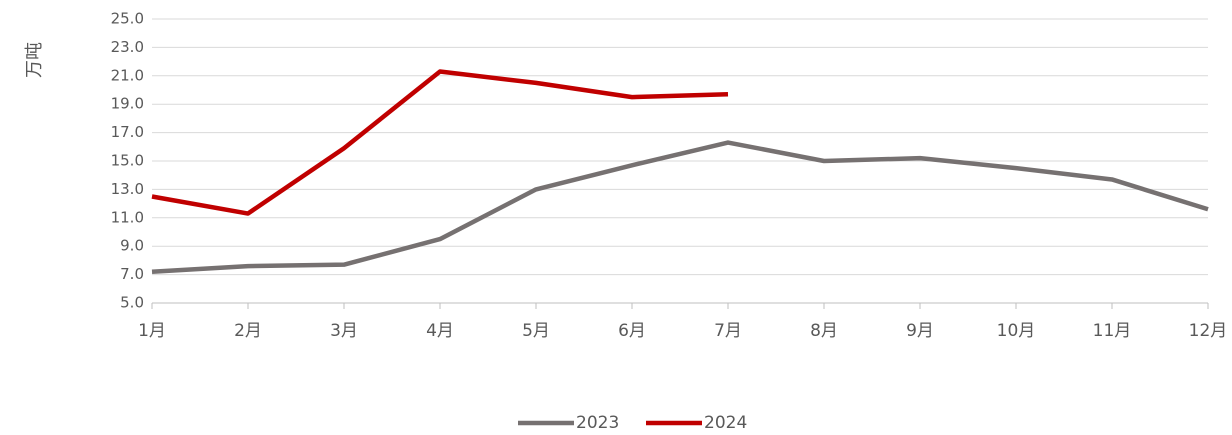  I want to click on y-tick-label: 11.0, so click(127, 217).